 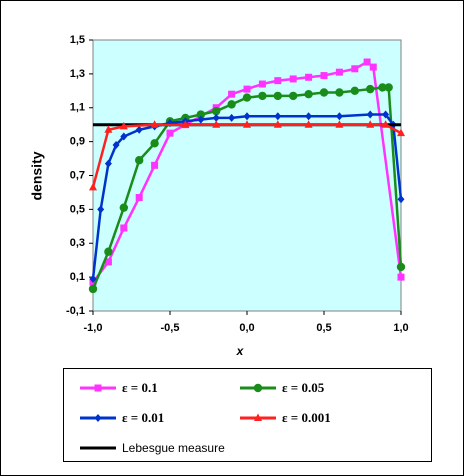 I want to click on y-axis-label: density, so click(x=37, y=175).